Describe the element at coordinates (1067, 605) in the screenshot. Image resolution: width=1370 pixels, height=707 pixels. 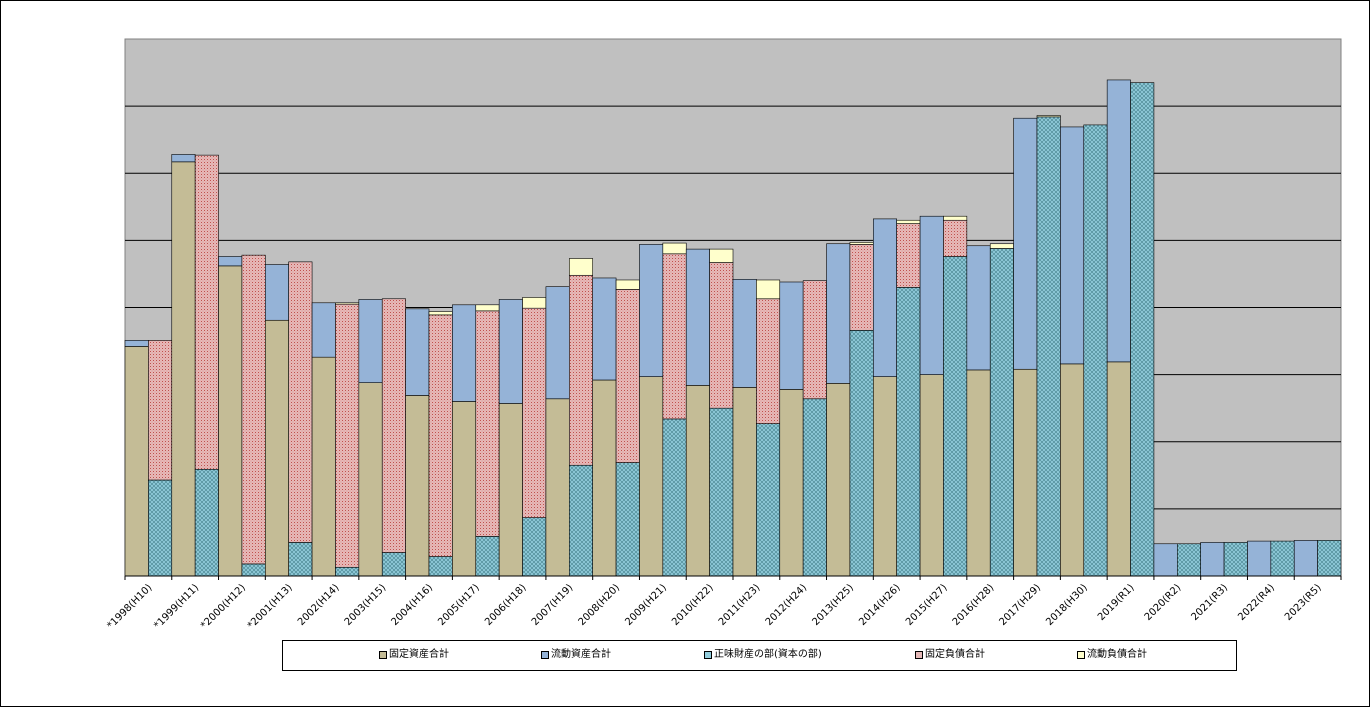
I see `x-tick-label: 2018(H30)` at that location.